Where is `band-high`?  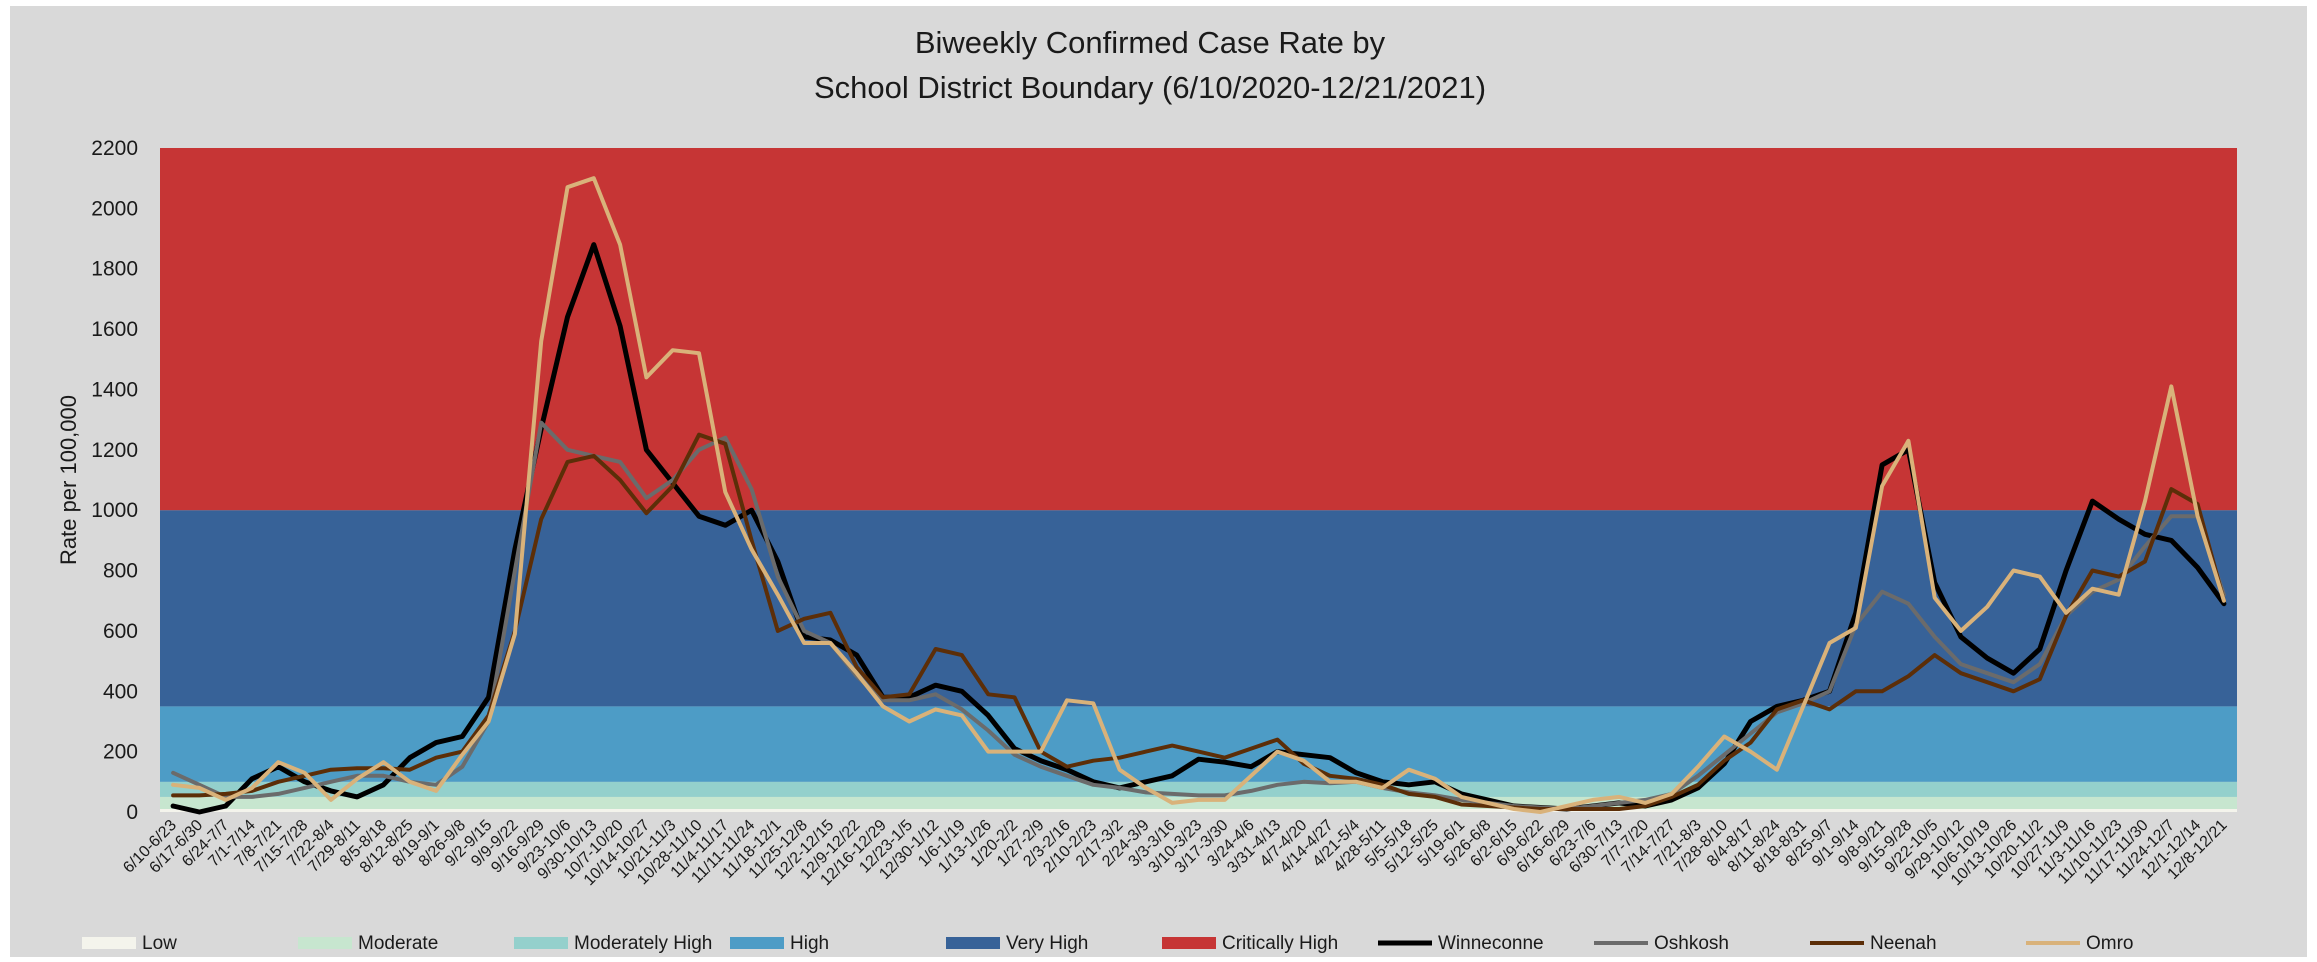 band-high is located at coordinates (1198, 744).